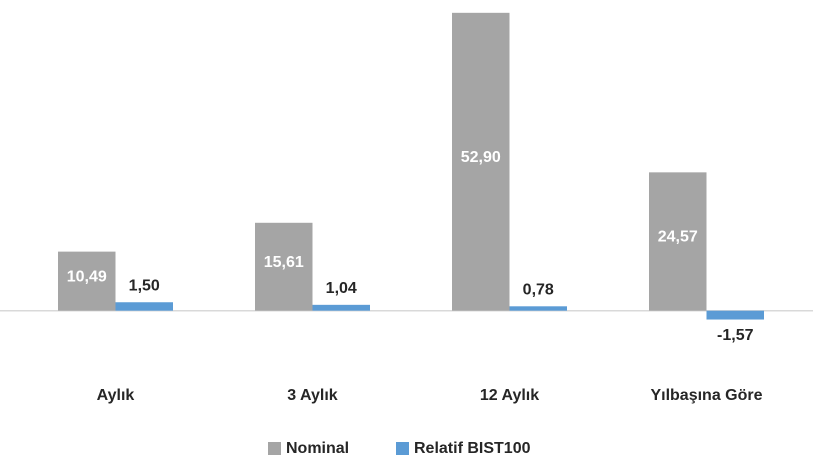  I want to click on data-label: 1,04, so click(341, 288).